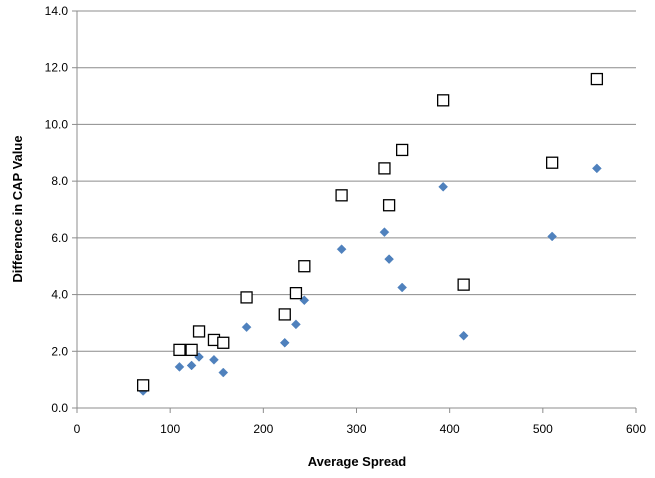 This screenshot has width=655, height=478. I want to click on x-axis-title: Average Spread, so click(357, 461).